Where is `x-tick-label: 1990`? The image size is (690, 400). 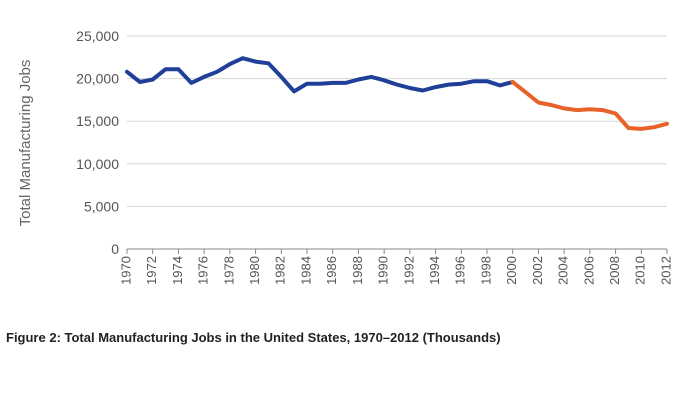 x-tick-label: 1990 is located at coordinates (383, 270).